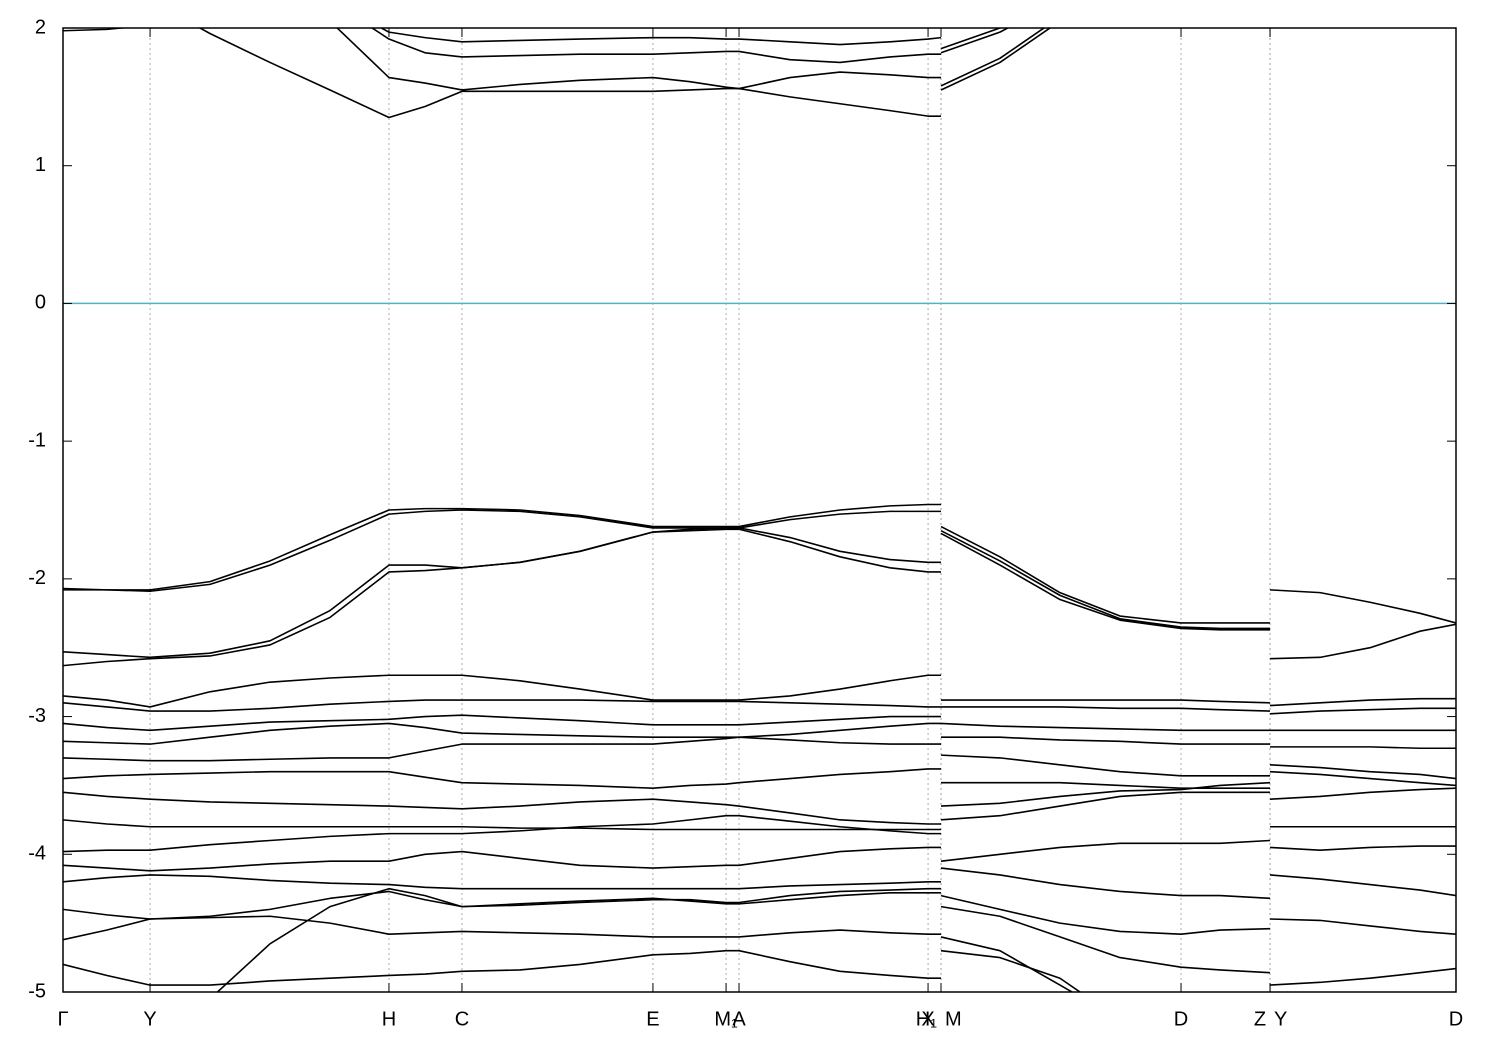 The width and height of the screenshot is (1500, 1050). What do you see at coordinates (462, 1019) in the screenshot?
I see `x-tick-label: C` at bounding box center [462, 1019].